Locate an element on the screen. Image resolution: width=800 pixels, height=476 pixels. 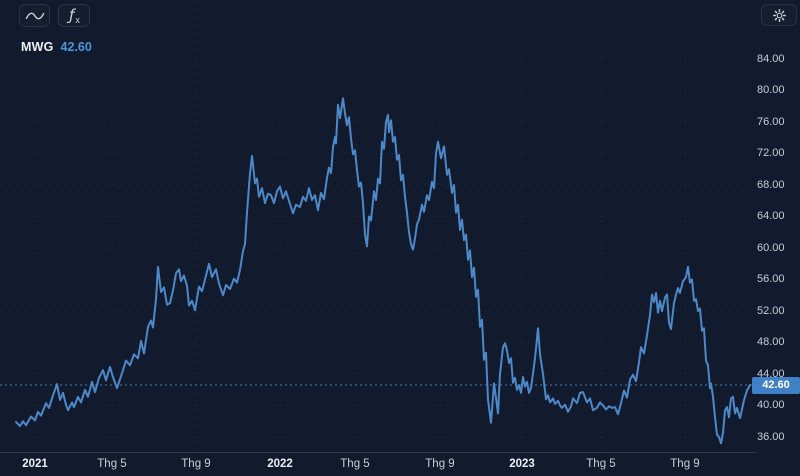
price-tick-label: 40.00 is located at coordinates (771, 405).